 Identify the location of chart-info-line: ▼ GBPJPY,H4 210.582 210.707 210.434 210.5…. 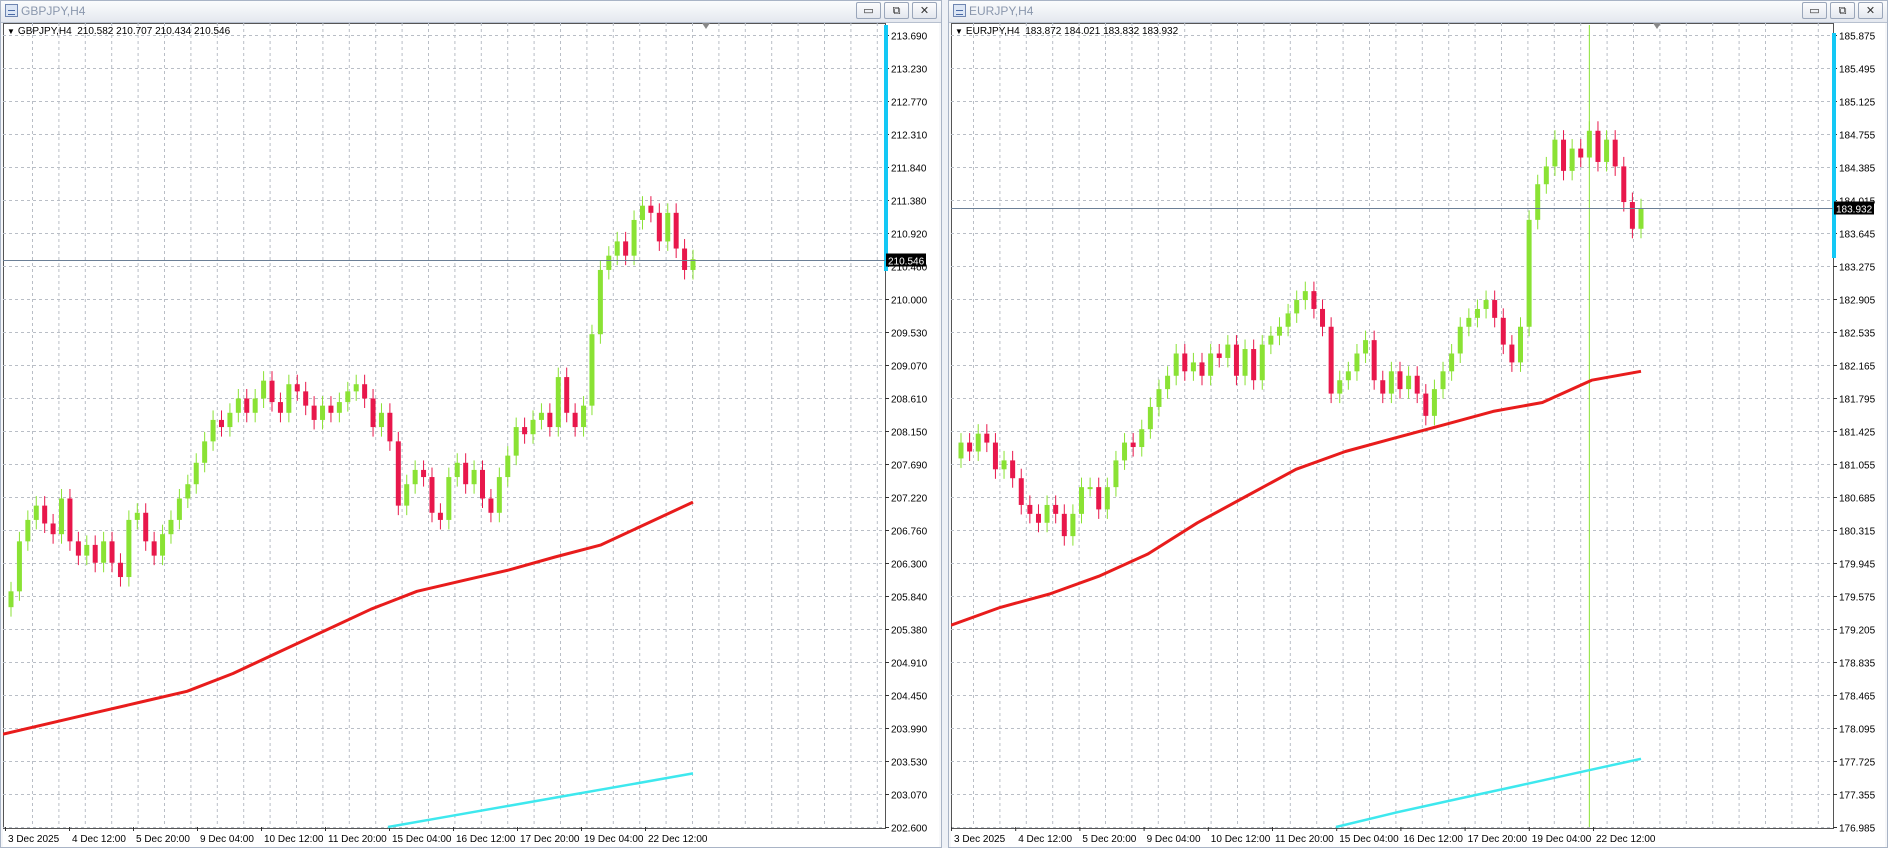
(118, 31).